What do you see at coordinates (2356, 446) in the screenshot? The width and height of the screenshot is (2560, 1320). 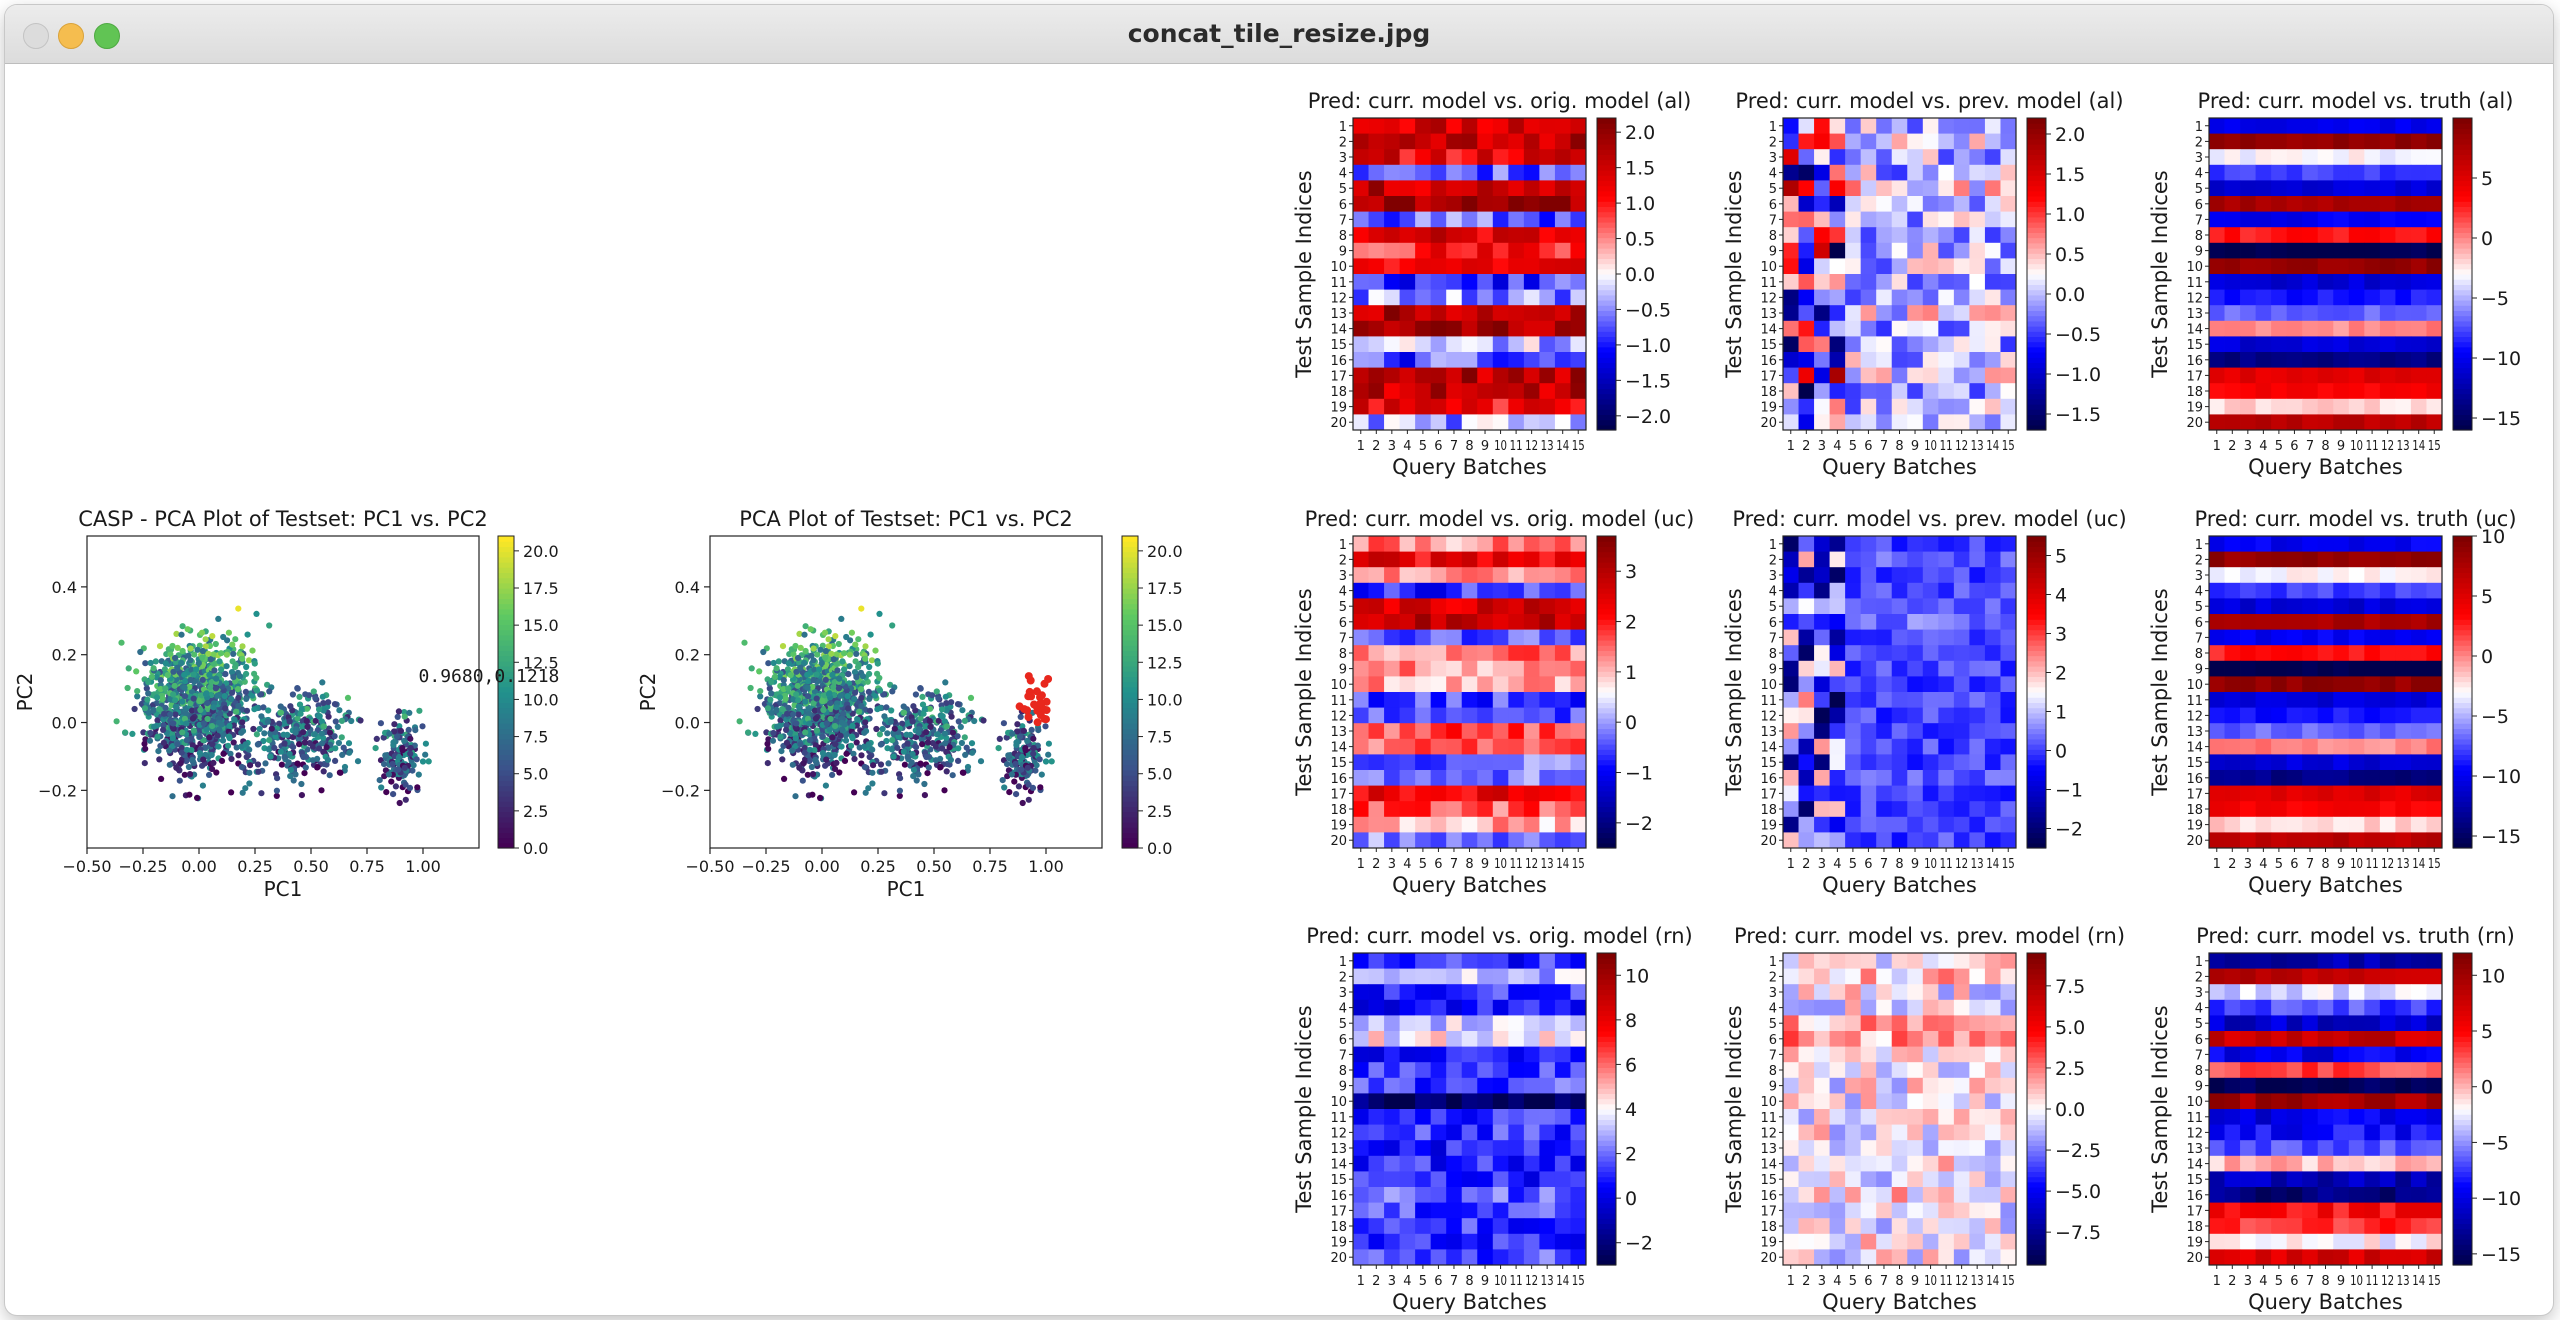 I see `col-label: 10` at bounding box center [2356, 446].